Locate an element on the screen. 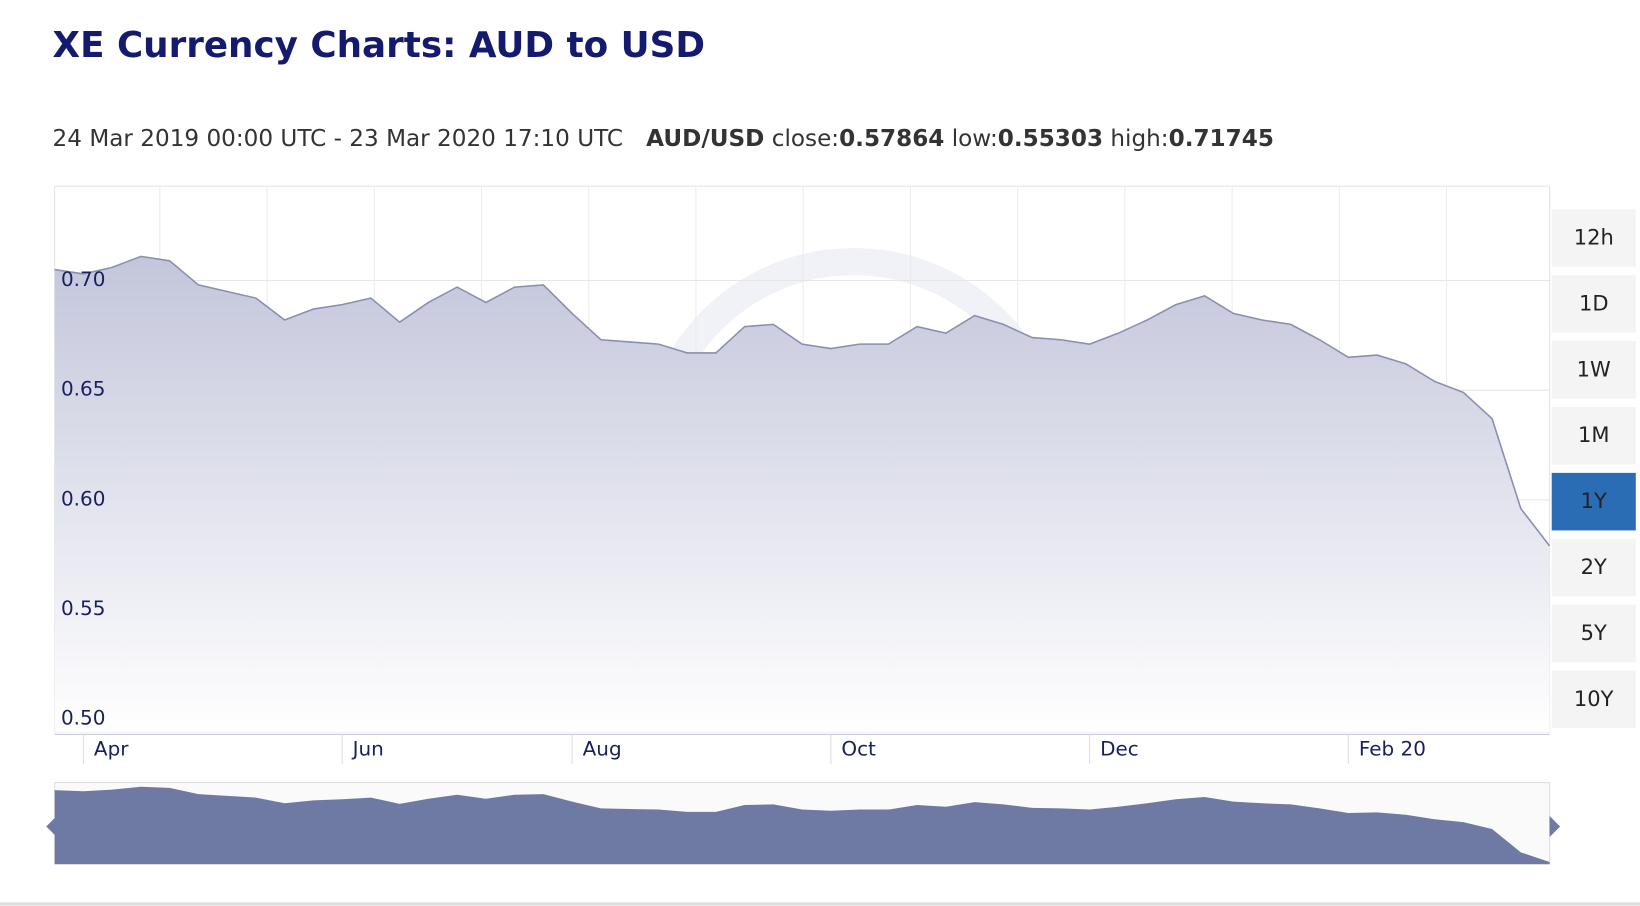 This screenshot has width=1640, height=906. title: XE Currency Charts: AUD to USD is located at coordinates (379, 45).